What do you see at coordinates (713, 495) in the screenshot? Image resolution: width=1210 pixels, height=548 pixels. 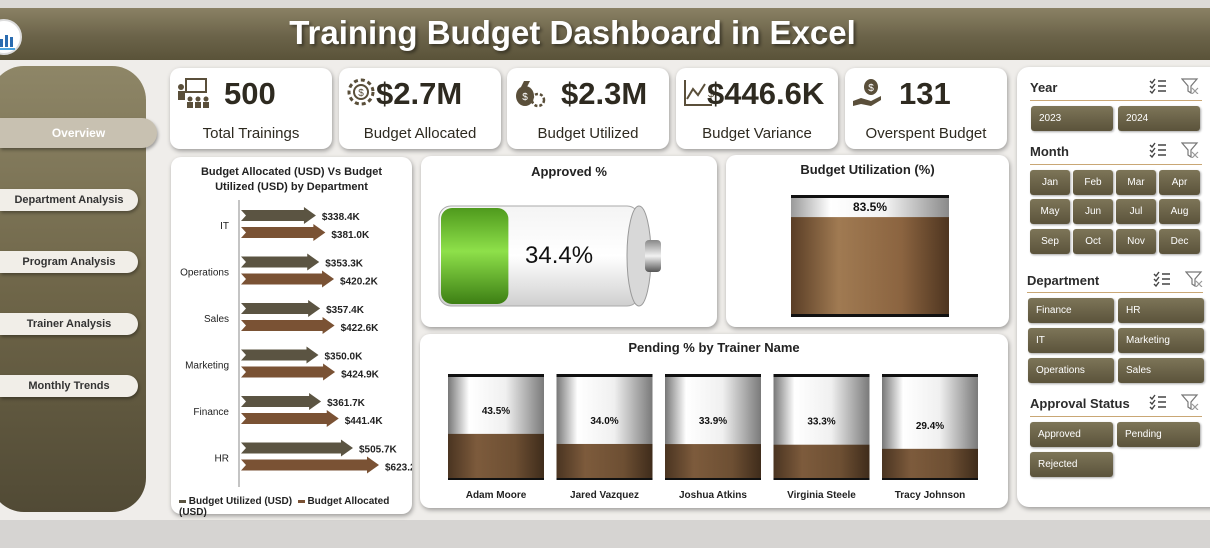 I see `trainer-name-label: Joshua Atkins` at bounding box center [713, 495].